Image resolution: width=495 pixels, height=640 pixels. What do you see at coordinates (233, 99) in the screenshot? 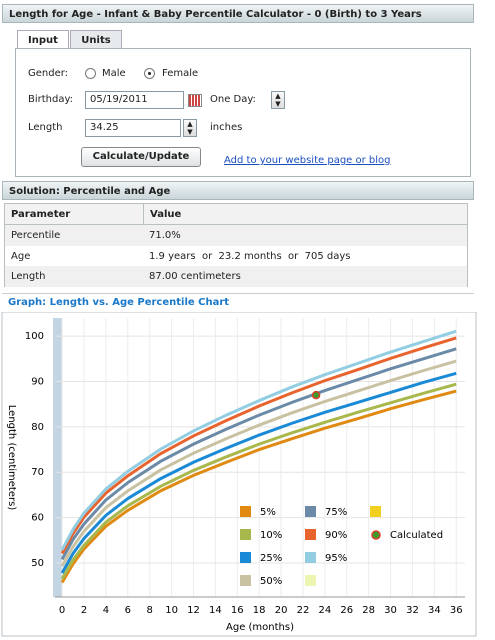
I see `label: One Day:` at bounding box center [233, 99].